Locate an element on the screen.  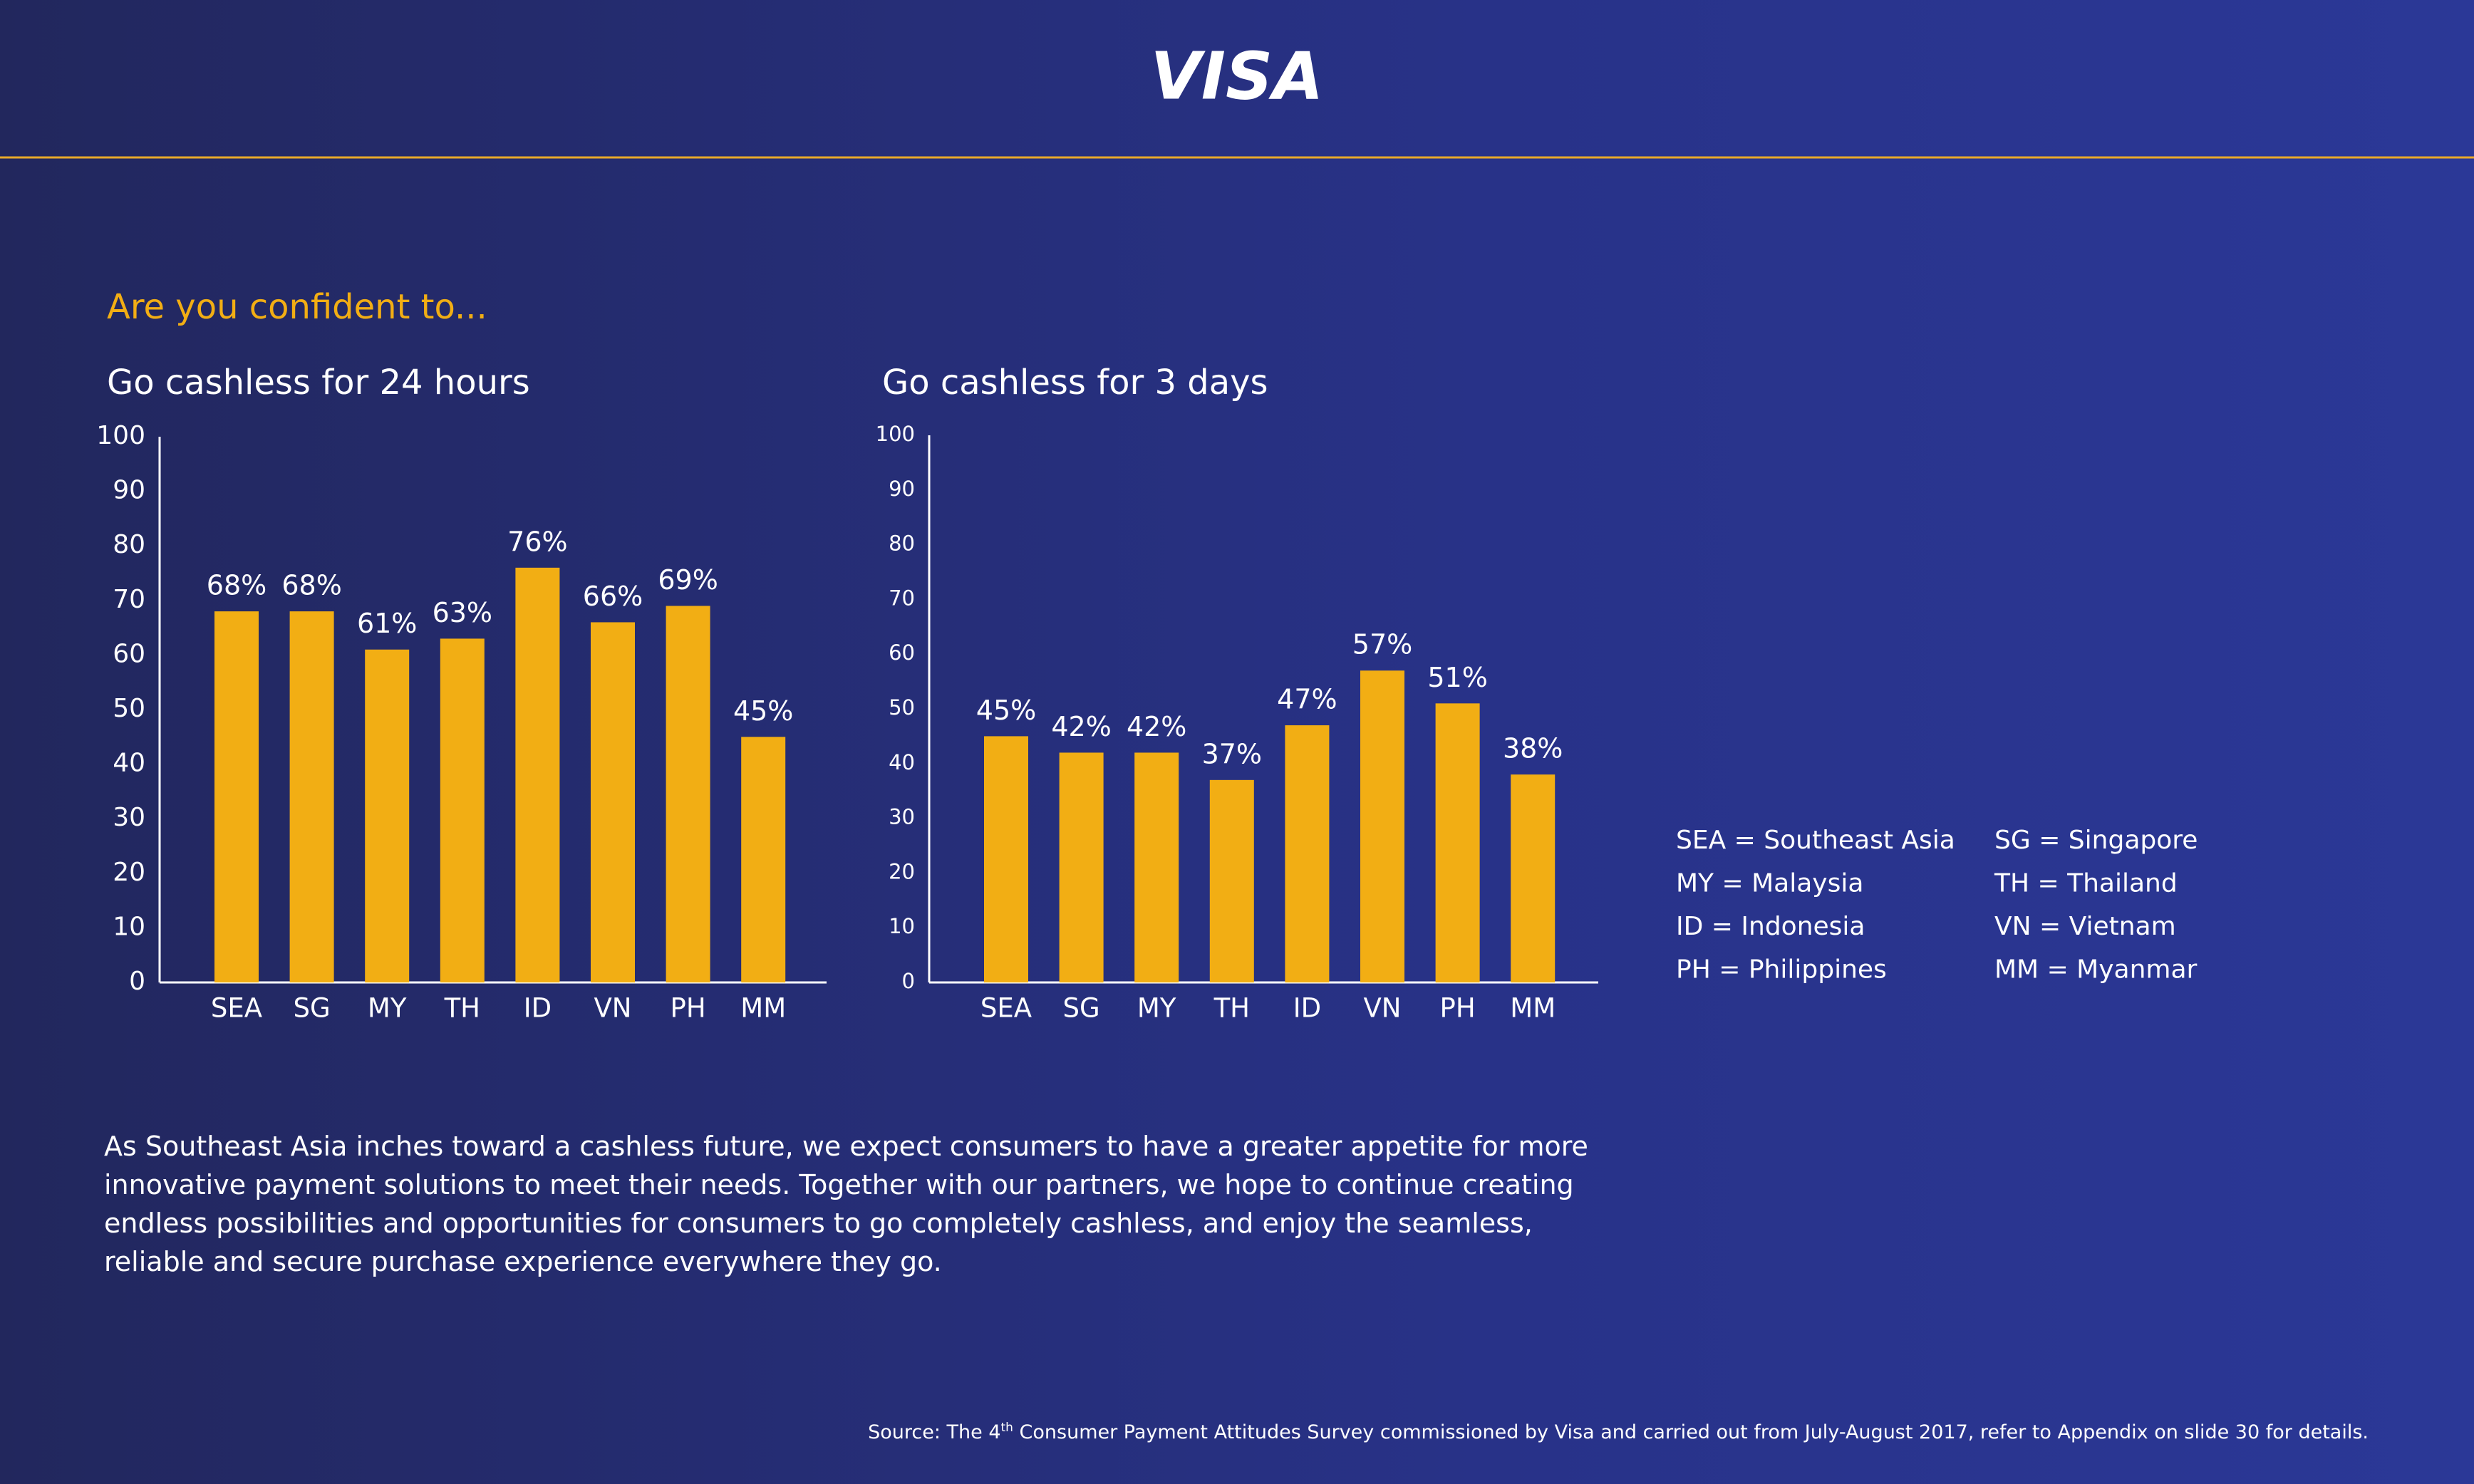
value-label: 51% is located at coordinates (1457, 677).